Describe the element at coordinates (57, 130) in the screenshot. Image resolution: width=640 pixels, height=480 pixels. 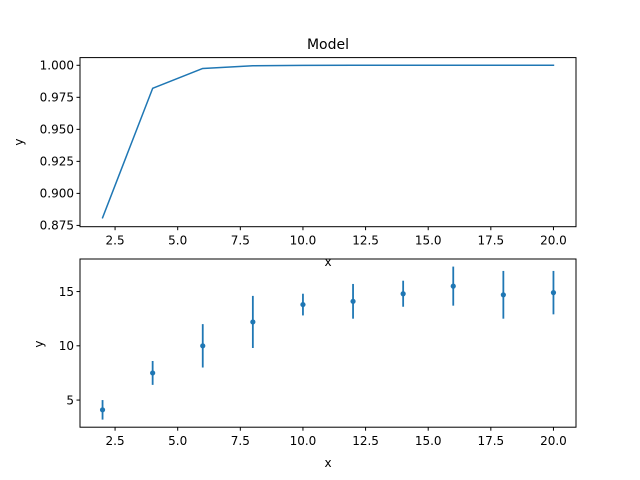
I see `y-tick-label: 0.950` at that location.